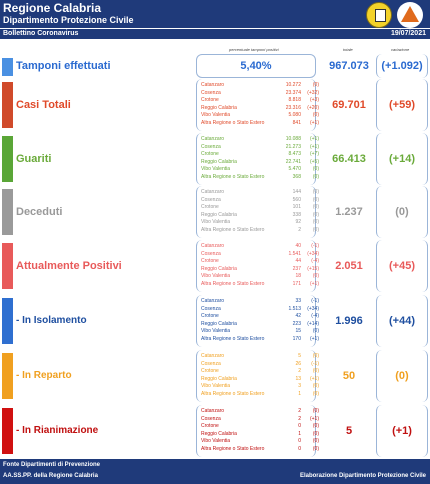  I want to click on detail-value: 15, so click(298, 331).